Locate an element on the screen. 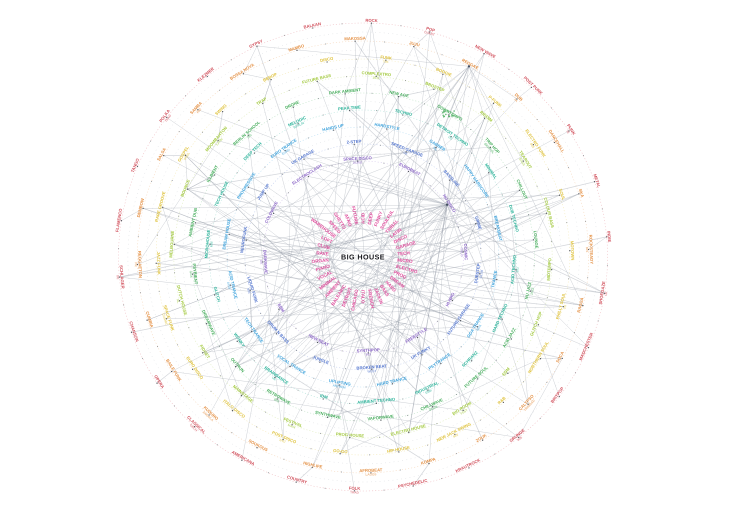  node-label-text: FUTURE BASS is located at coordinates (316, 79).